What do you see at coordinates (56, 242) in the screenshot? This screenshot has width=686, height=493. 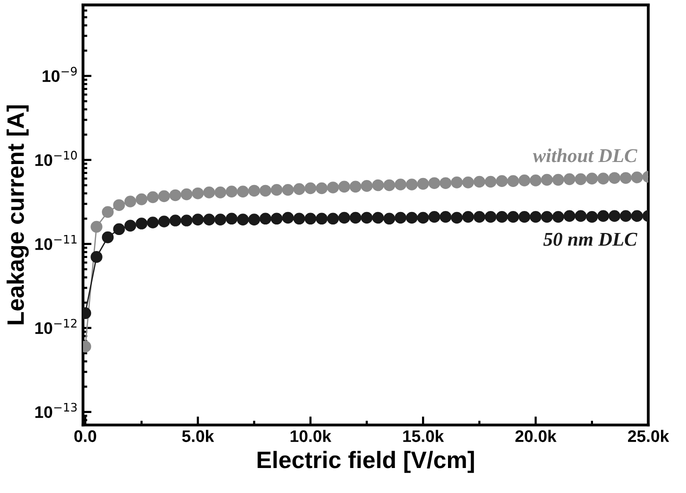 I see `y-tick-label: 10$^{−11}$` at bounding box center [56, 242].